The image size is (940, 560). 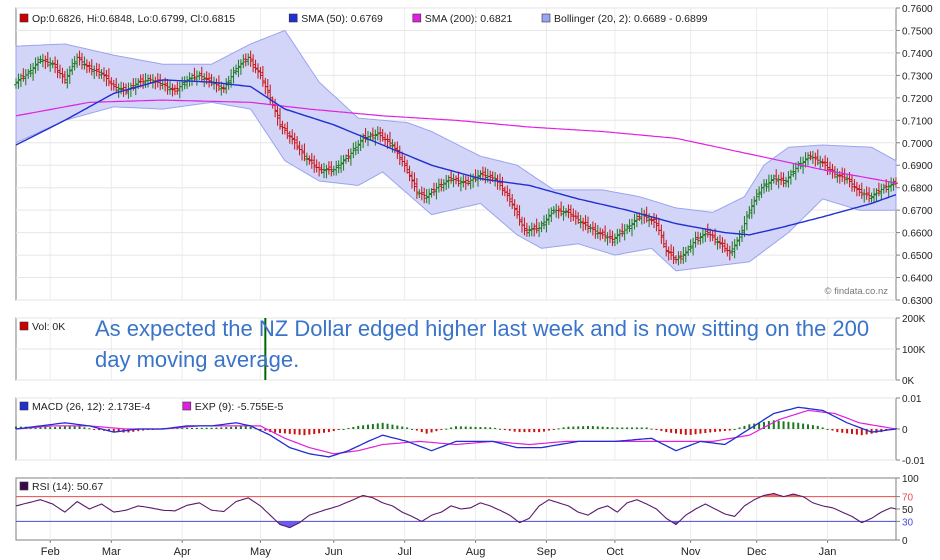 What do you see at coordinates (187, 406) in the screenshot?
I see `macd-legend-swatch` at bounding box center [187, 406].